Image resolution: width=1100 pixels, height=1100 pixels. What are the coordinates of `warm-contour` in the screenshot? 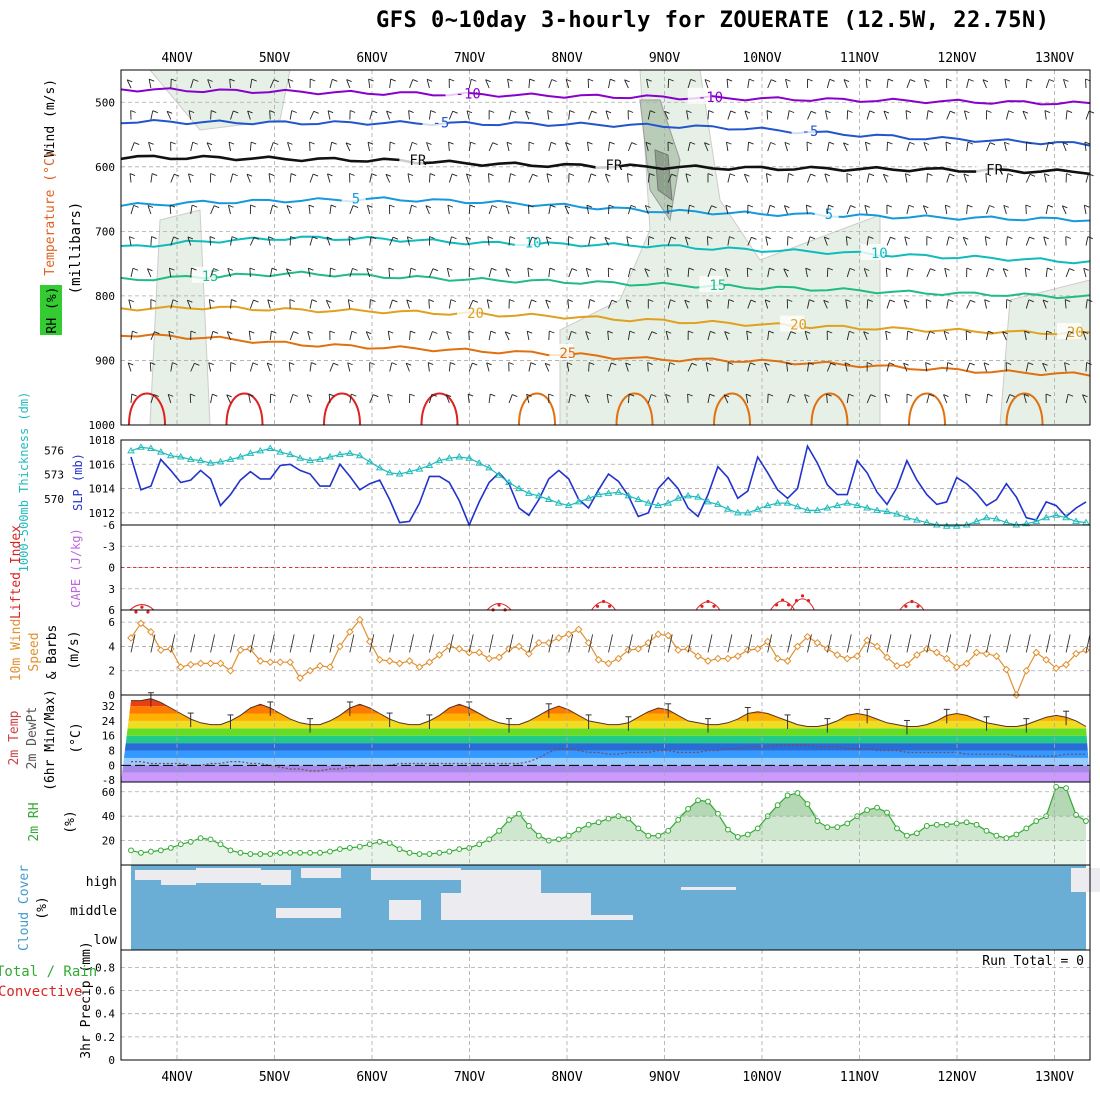 It's located at (244, 409).